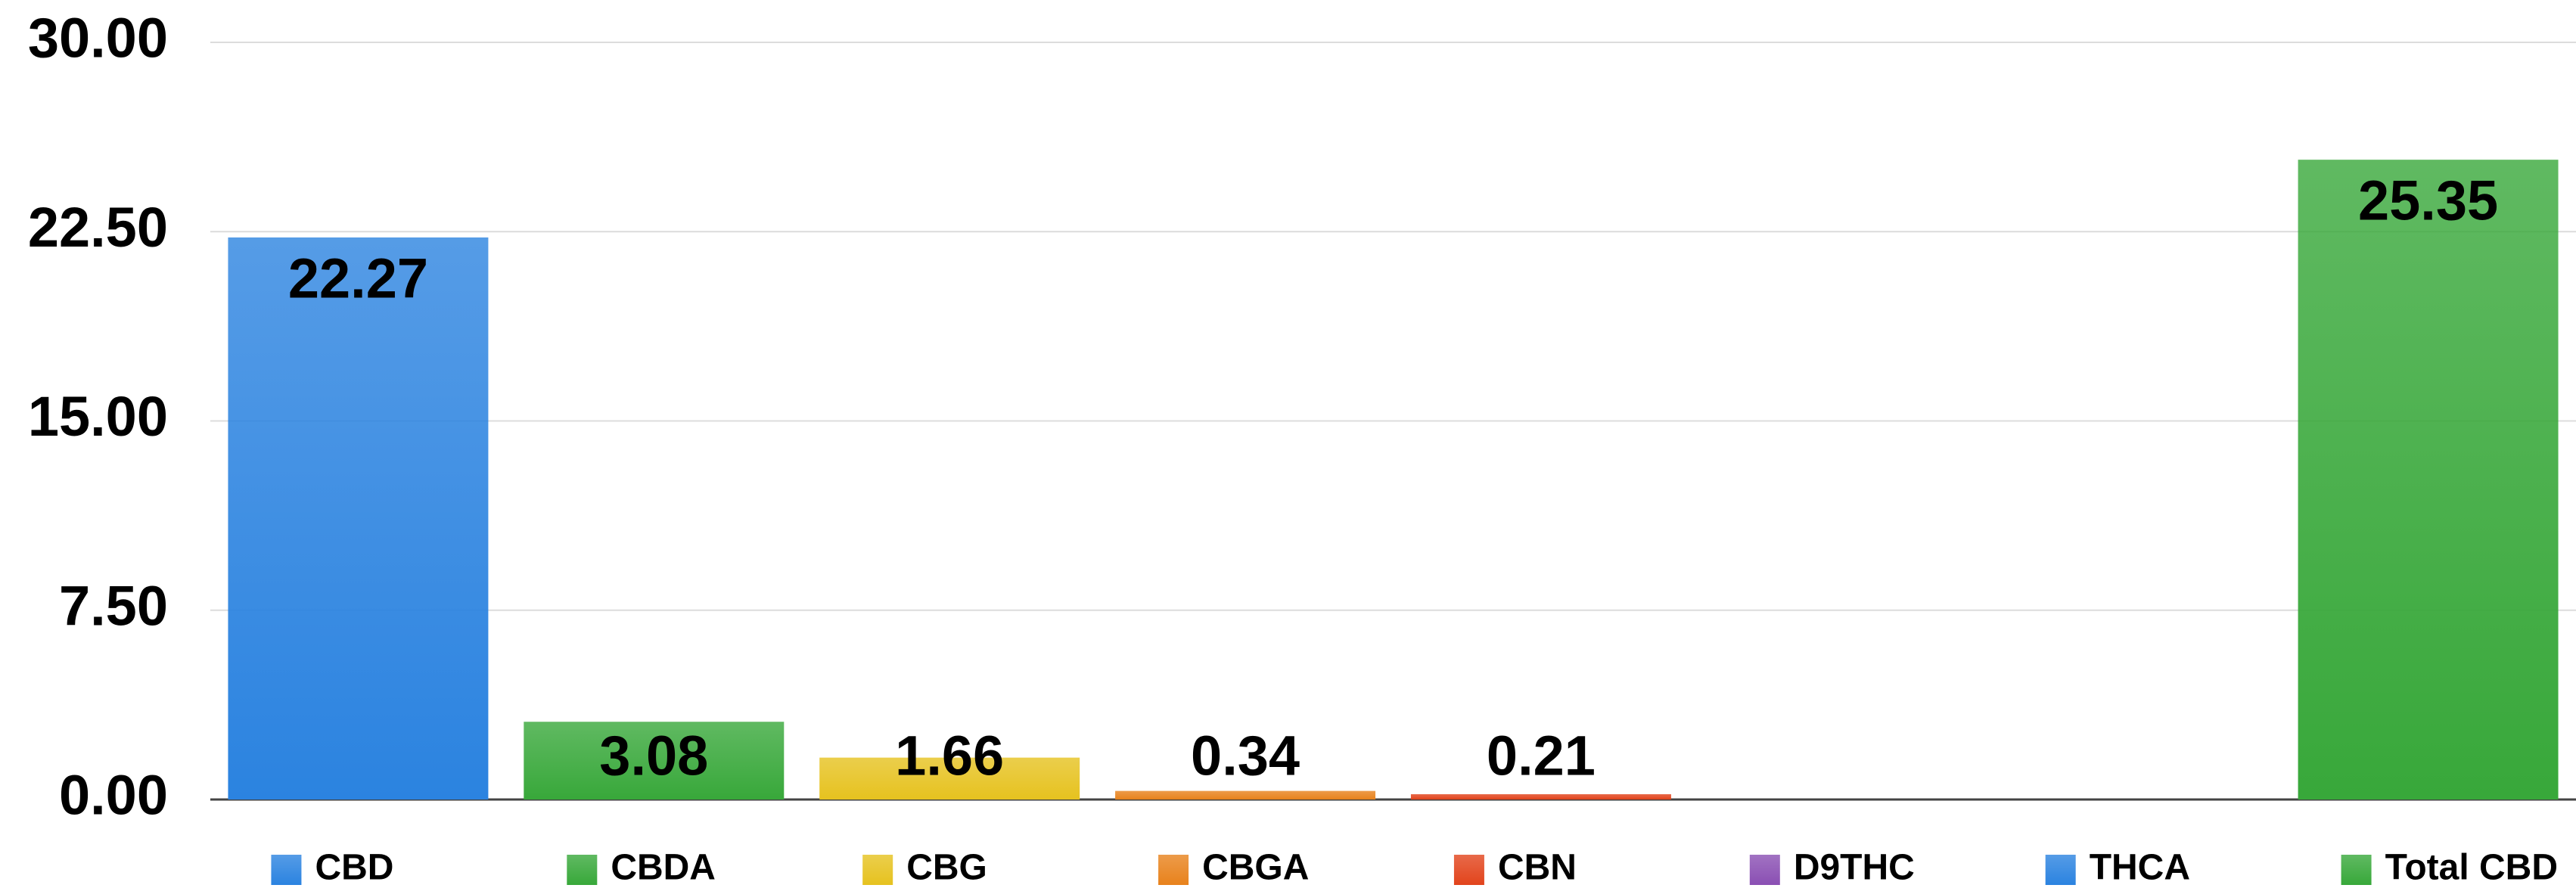 This screenshot has width=2576, height=888. Describe the element at coordinates (653, 756) in the screenshot. I see `data-label: 3.08` at that location.